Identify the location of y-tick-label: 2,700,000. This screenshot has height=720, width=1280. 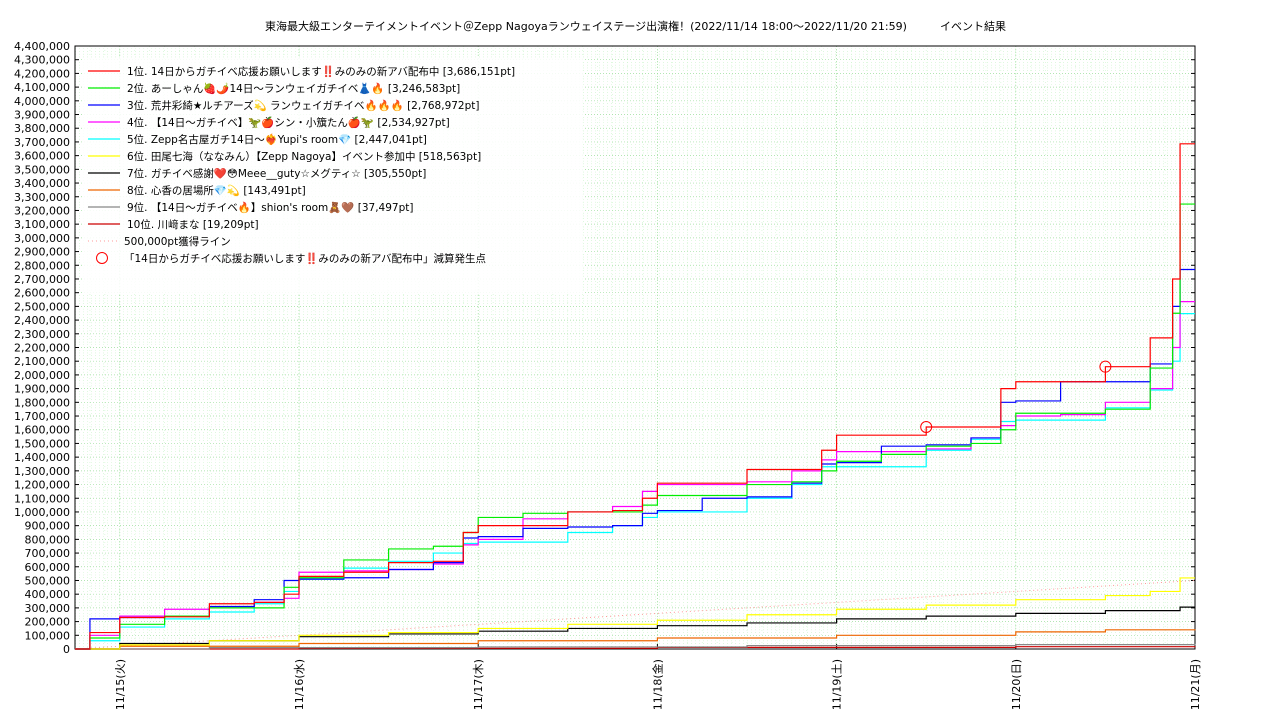
(42, 279).